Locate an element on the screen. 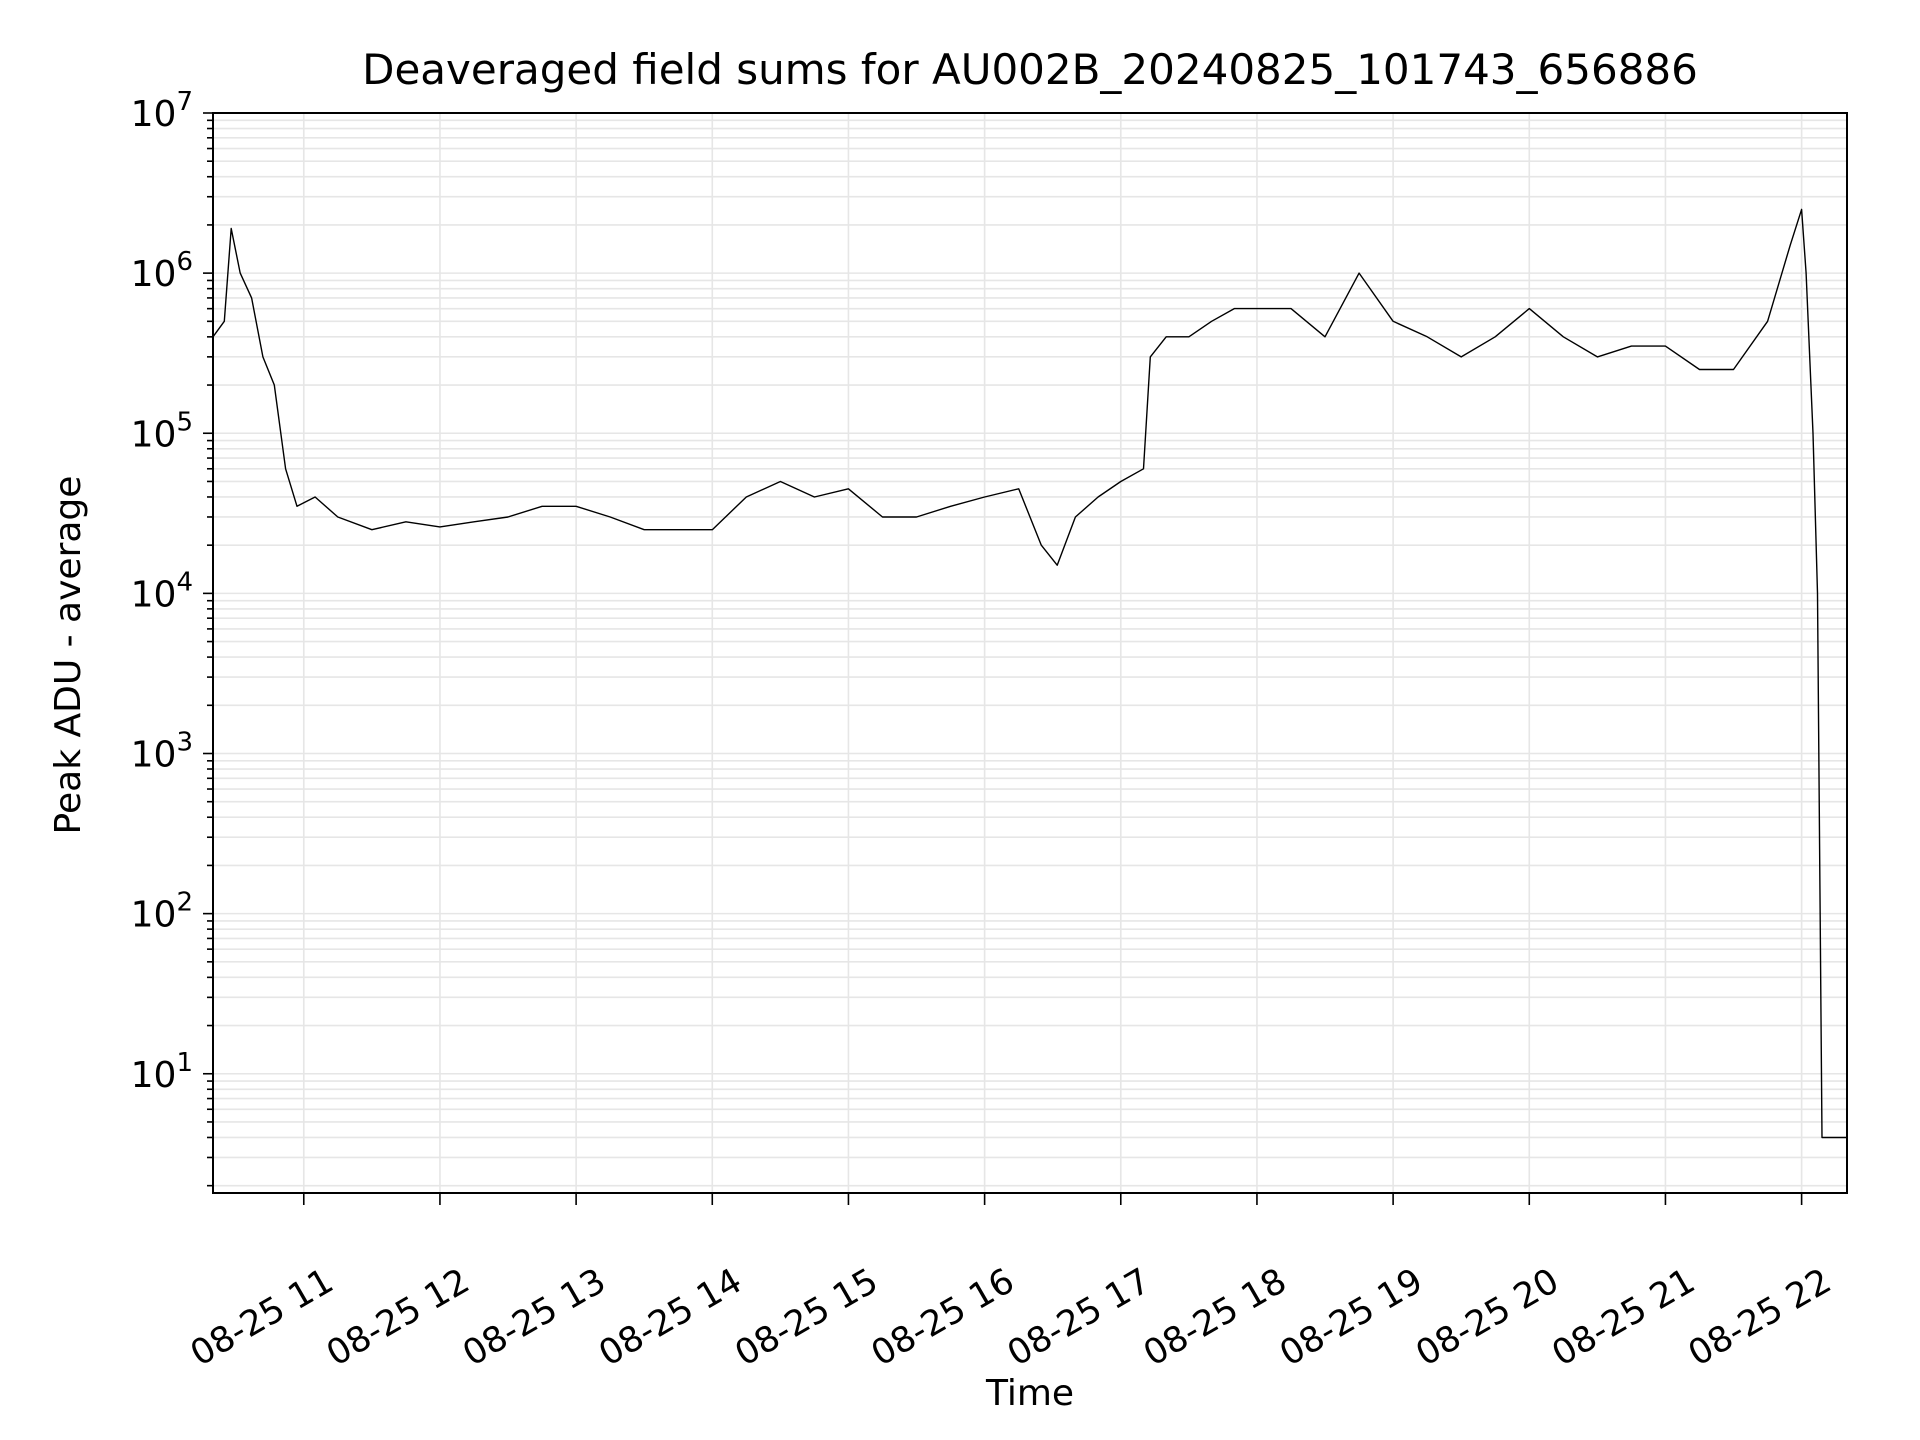  y-tick-label: 10⁷ is located at coordinates (162, 111).